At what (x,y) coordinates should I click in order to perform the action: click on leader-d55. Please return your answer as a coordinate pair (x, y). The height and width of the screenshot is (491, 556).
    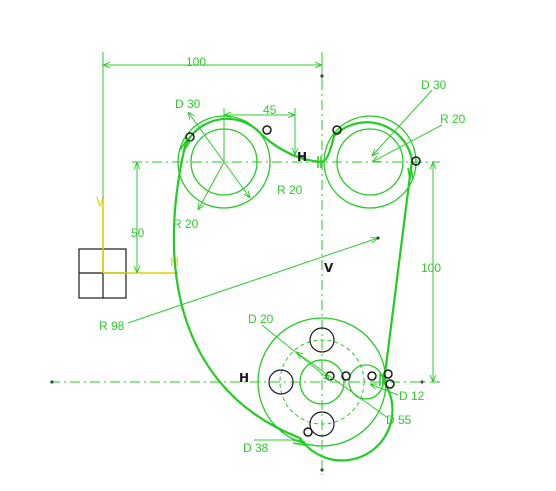
    Looking at the image, I should click on (342, 385).